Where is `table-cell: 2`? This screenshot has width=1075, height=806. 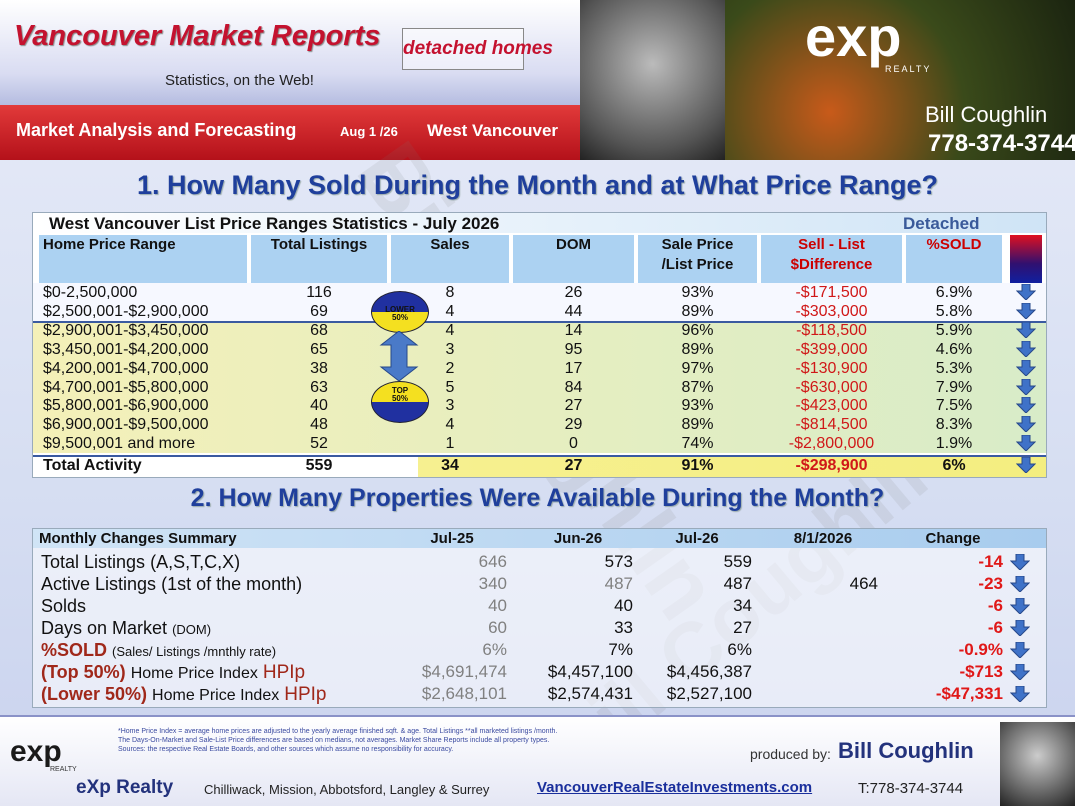
table-cell: 2 is located at coordinates (450, 368).